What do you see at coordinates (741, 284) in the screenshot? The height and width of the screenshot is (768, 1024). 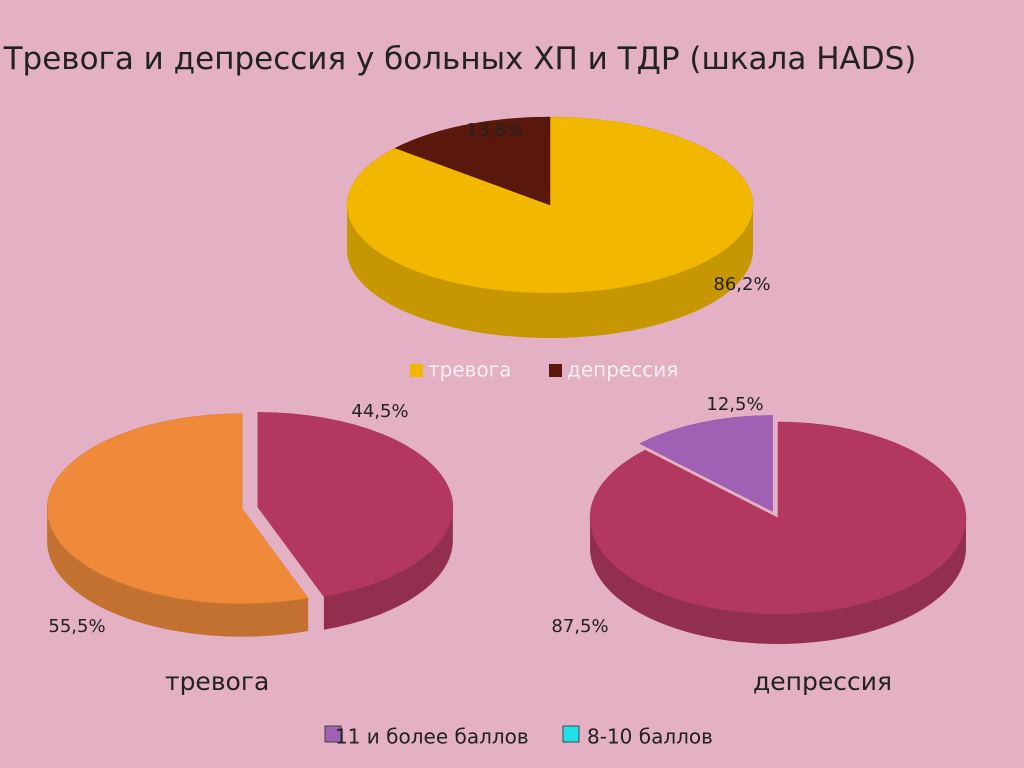 I see `data-label: 86,2%` at bounding box center [741, 284].